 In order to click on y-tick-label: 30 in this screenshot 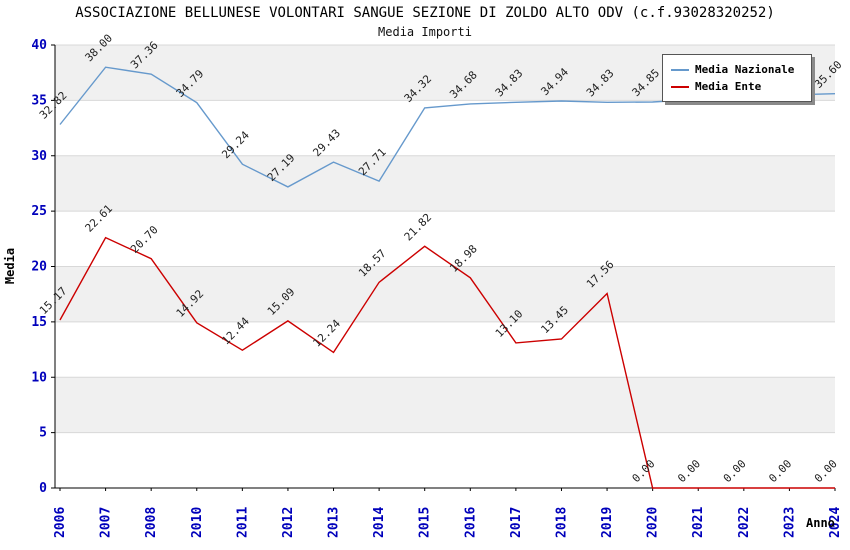, I will do `click(39, 156)`.